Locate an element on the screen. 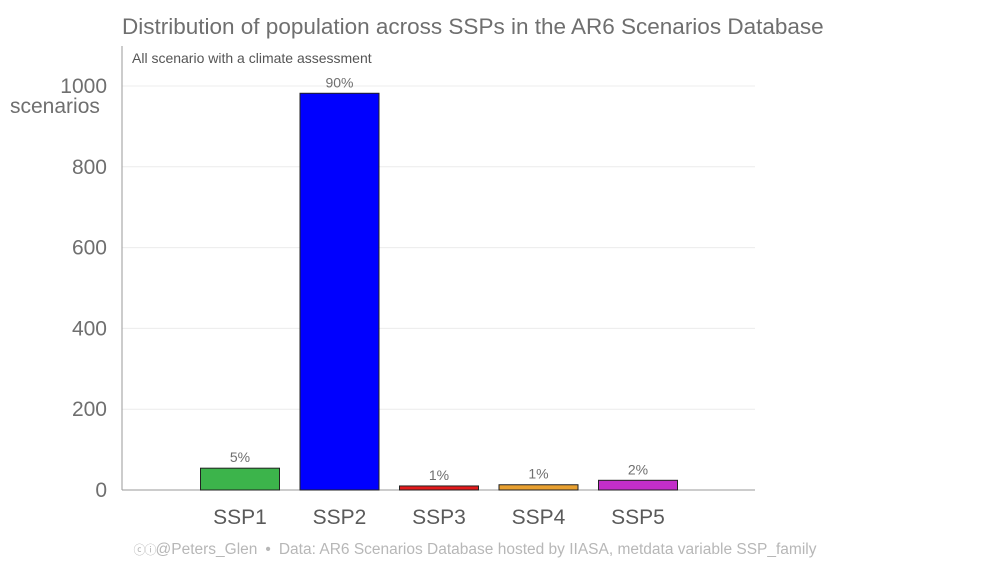 The image size is (1000, 563). x-tick-label-ssp2: SSP2 is located at coordinates (340, 517).